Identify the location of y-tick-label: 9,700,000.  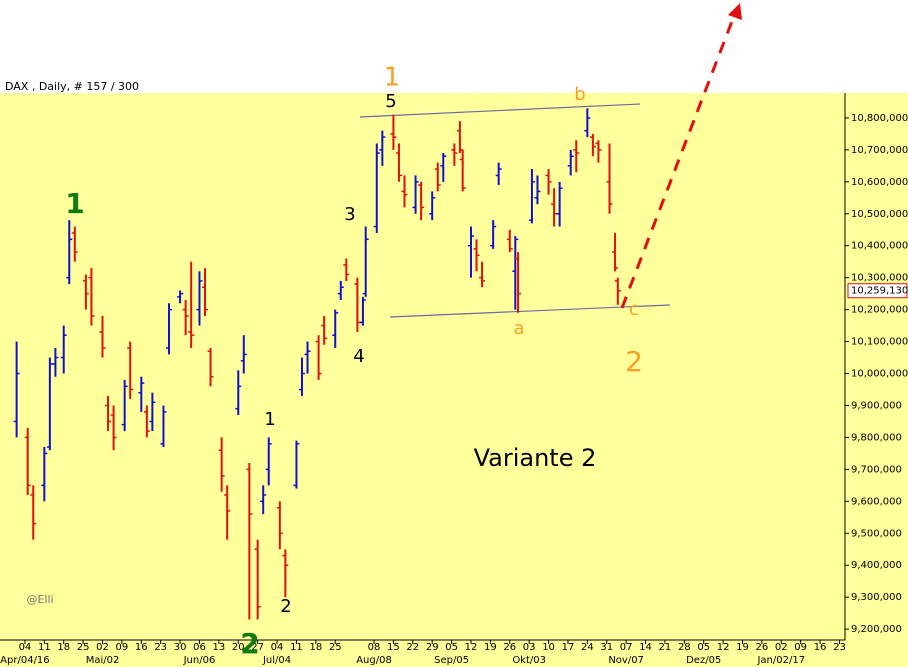
(876, 469).